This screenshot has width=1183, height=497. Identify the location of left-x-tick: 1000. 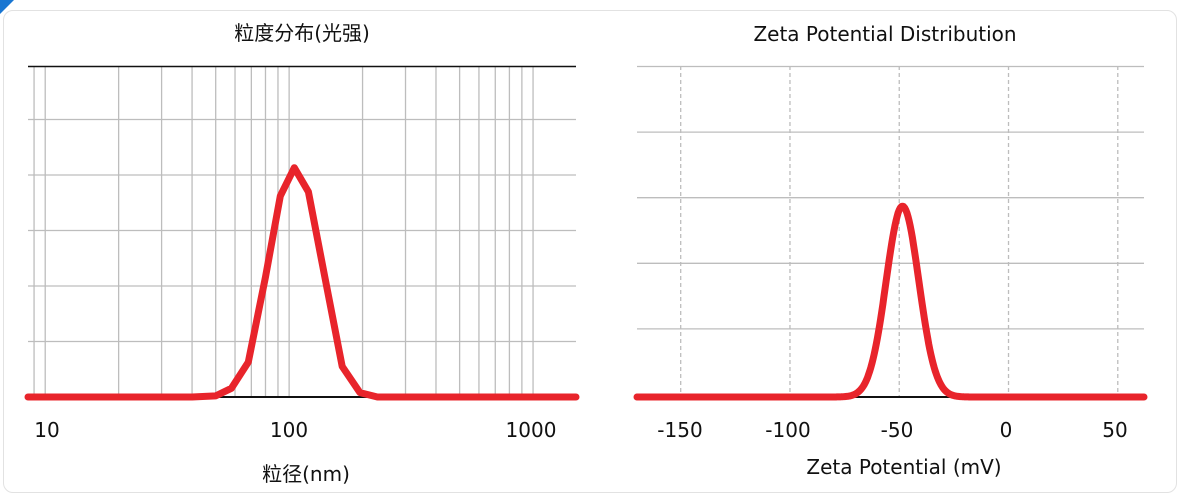
(531, 430).